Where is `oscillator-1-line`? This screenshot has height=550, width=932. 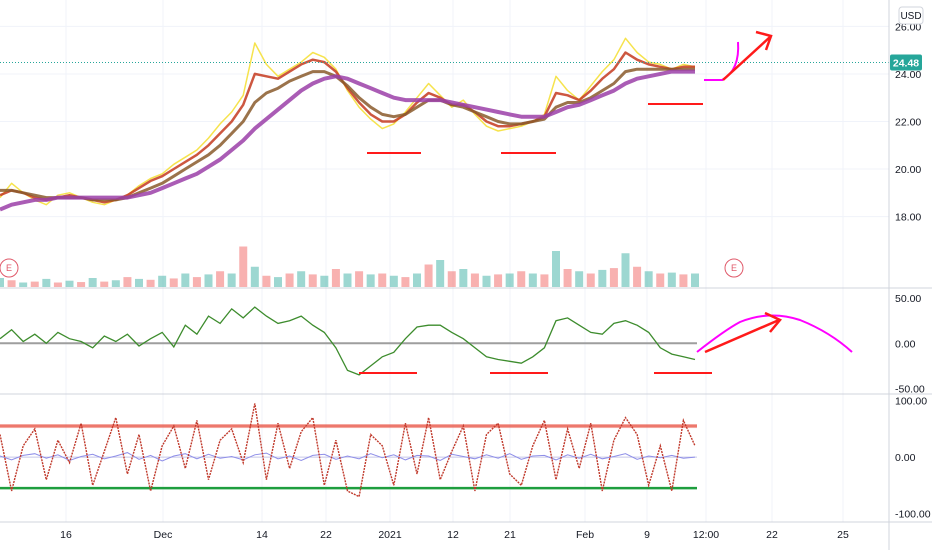 oscillator-1-line is located at coordinates (348, 341).